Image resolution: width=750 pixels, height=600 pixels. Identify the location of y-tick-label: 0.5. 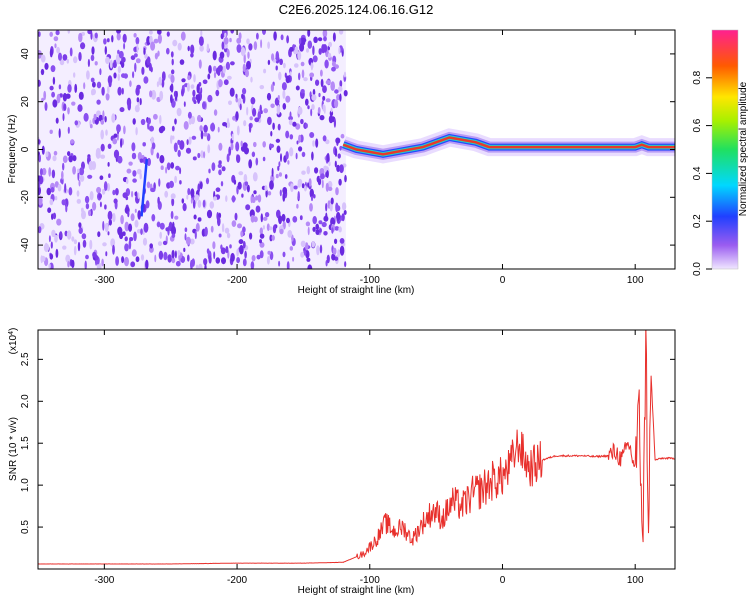
(25, 527).